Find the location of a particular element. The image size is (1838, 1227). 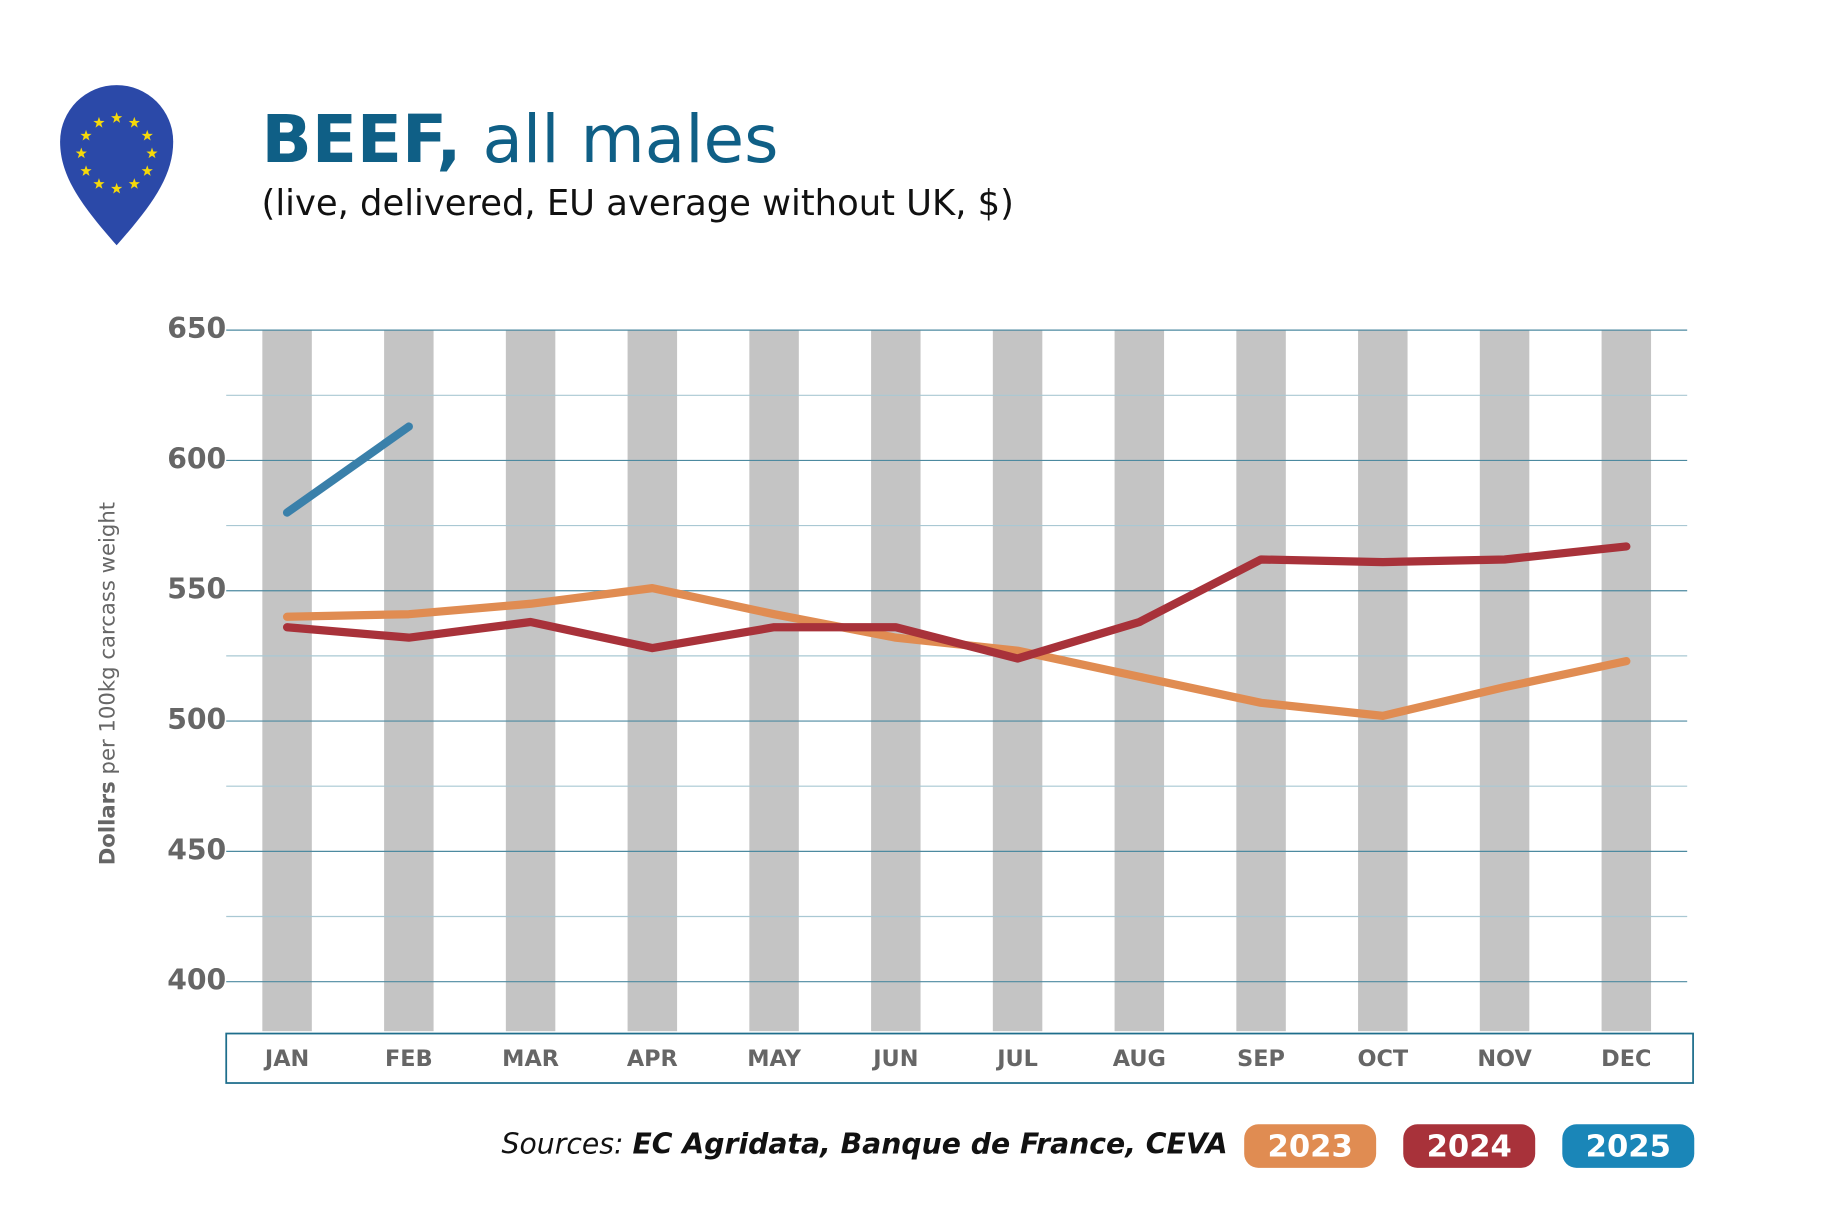

x-tick-label: FEB is located at coordinates (409, 1059).